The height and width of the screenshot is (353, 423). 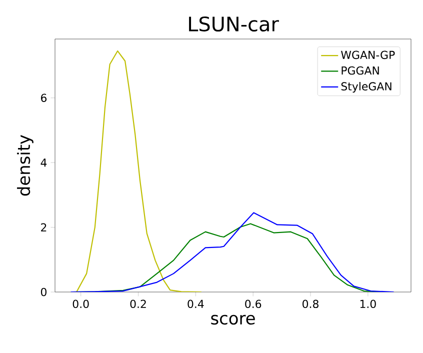 What do you see at coordinates (138, 304) in the screenshot?
I see `x-tick-label: 0.2` at bounding box center [138, 304].